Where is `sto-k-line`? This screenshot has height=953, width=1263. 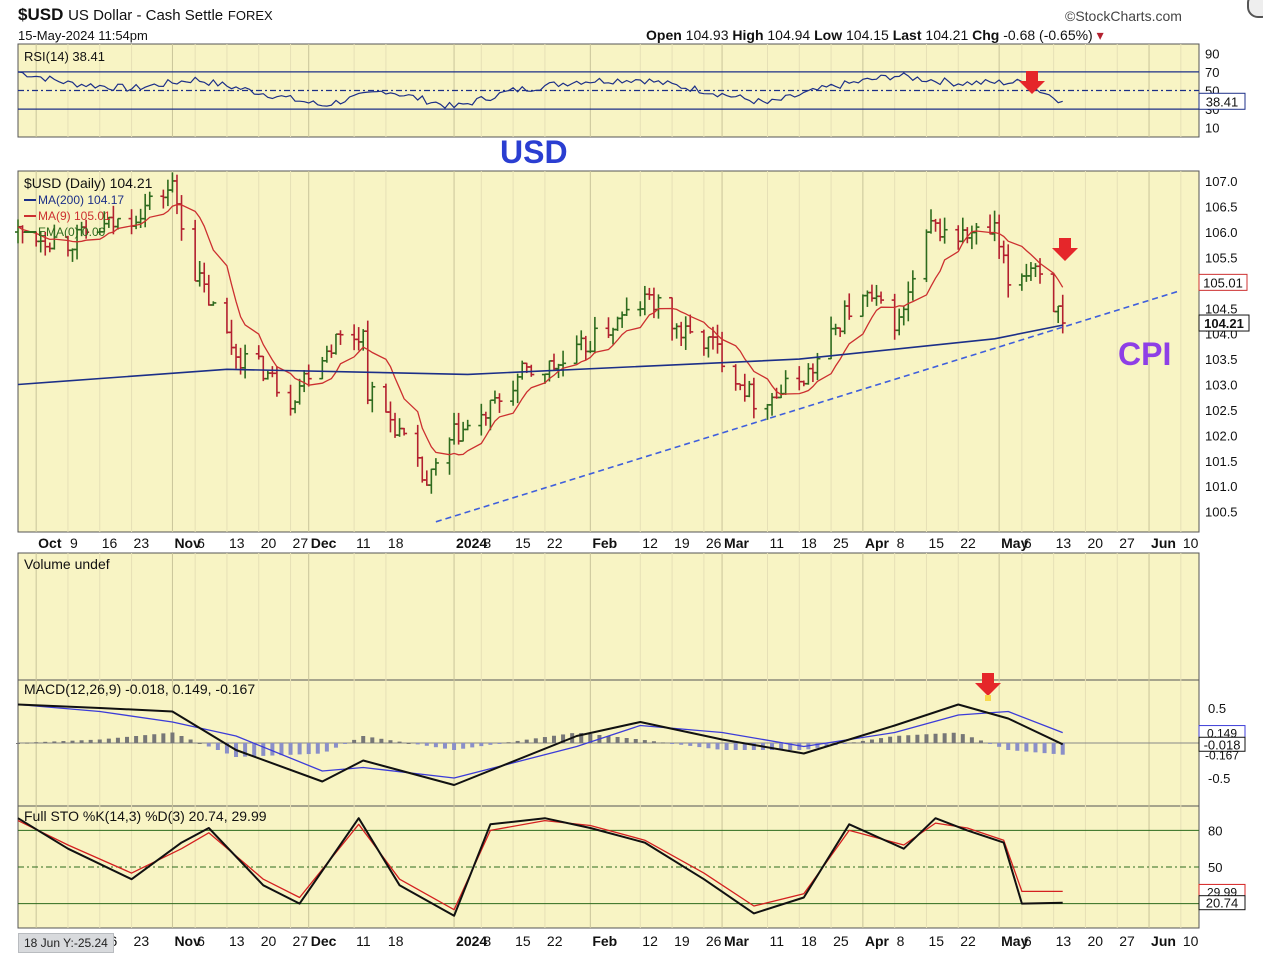
sto-k-line is located at coordinates (540, 867).